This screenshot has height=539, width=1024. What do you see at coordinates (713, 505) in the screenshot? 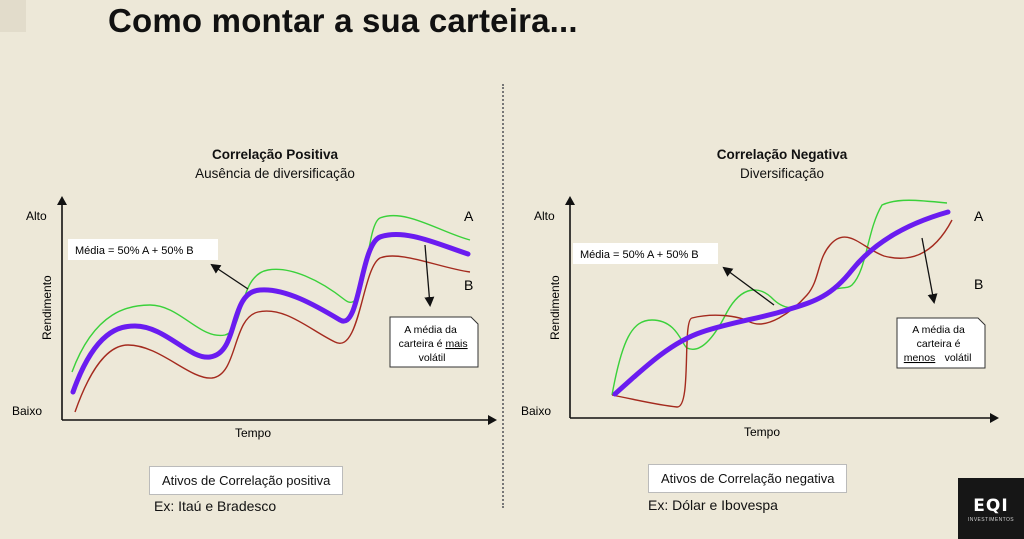
I see `example-text: Ex: Dólar e Ibovespa` at bounding box center [713, 505].